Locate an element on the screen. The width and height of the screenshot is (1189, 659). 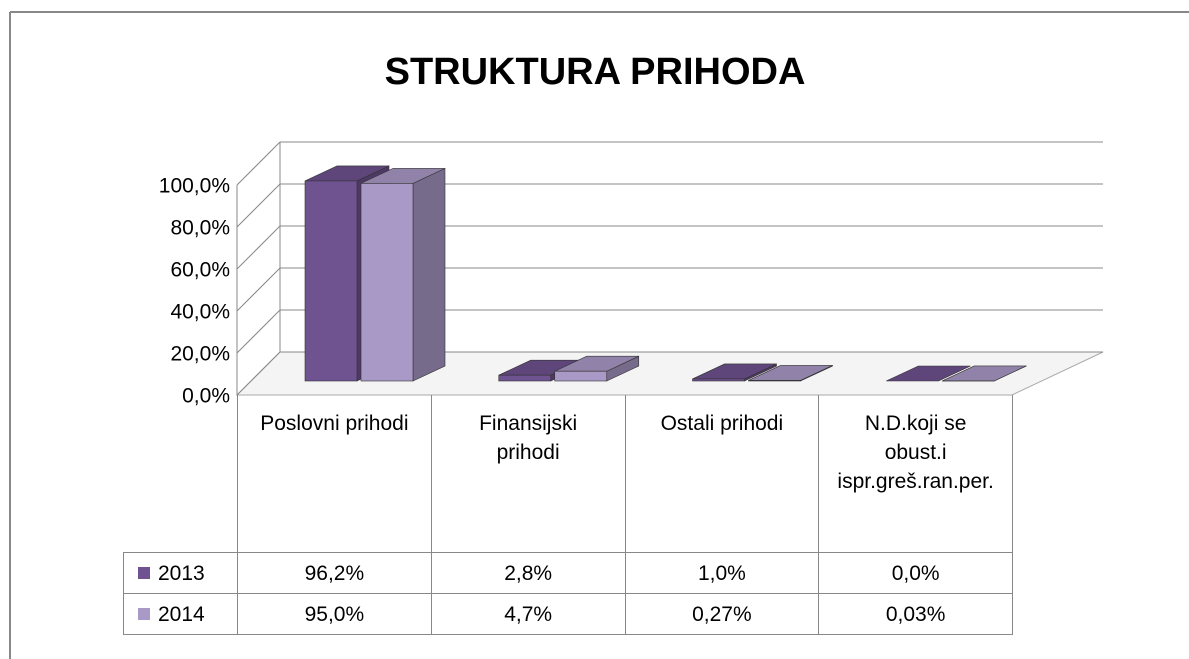
data-label: 0,27% is located at coordinates (722, 614).